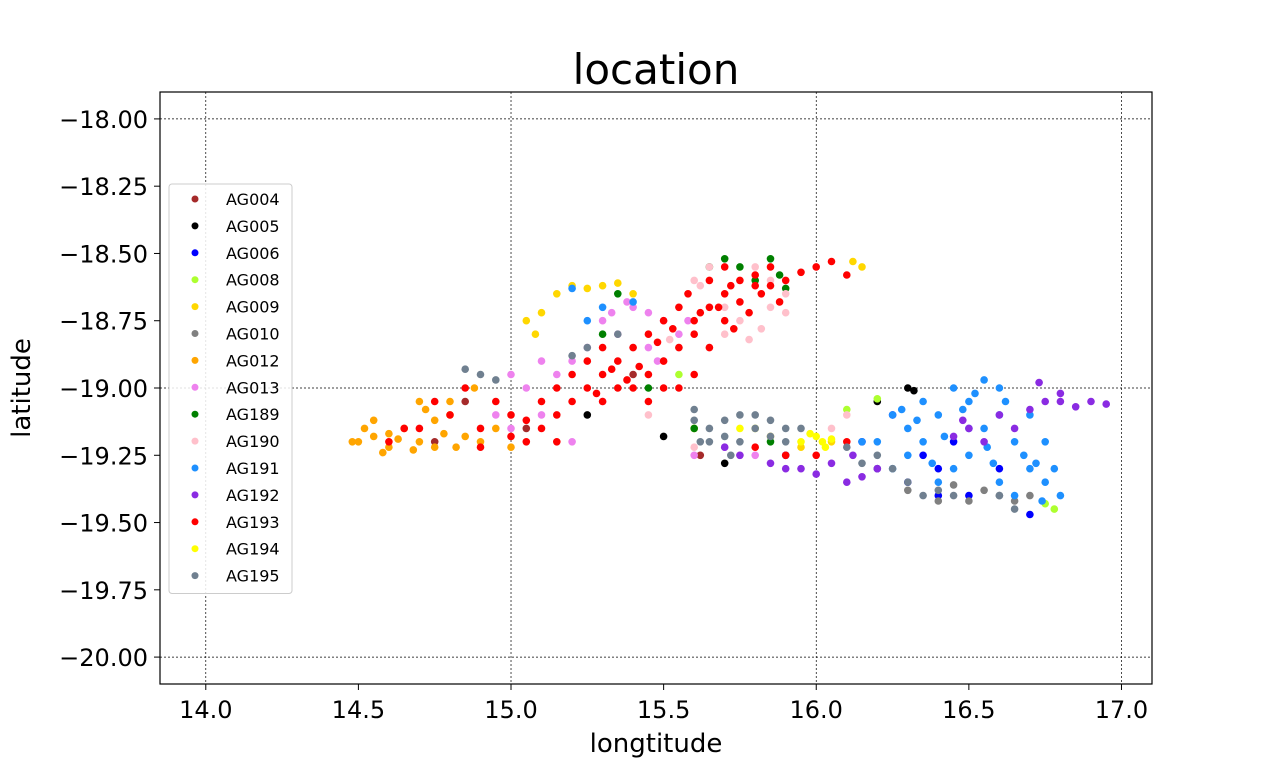 The height and width of the screenshot is (768, 1280). What do you see at coordinates (968, 710) in the screenshot?
I see `x-tick-label: 16.5` at bounding box center [968, 710].